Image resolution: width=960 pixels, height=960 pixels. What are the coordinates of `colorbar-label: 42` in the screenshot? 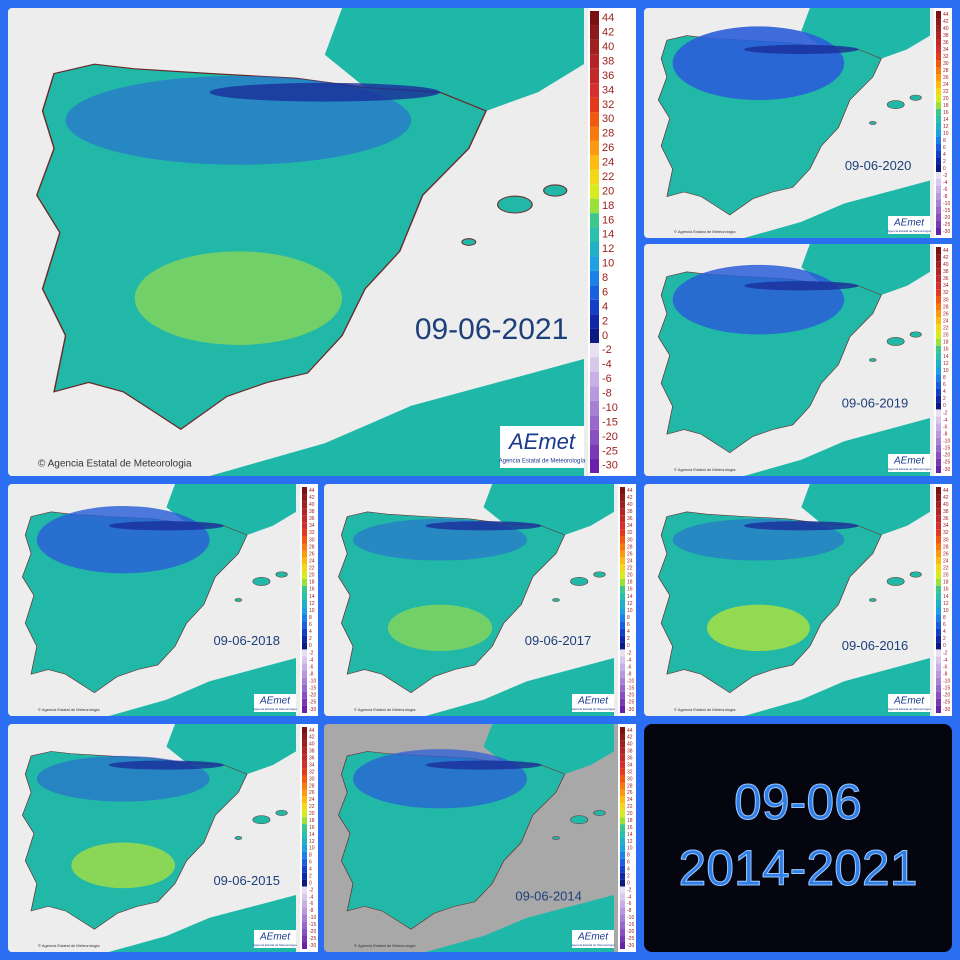 It's located at (312, 498).